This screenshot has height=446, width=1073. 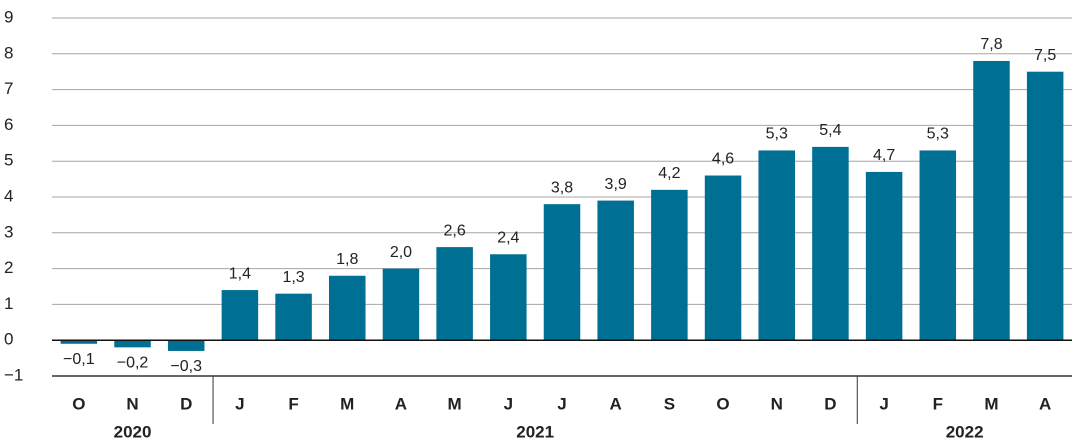 What do you see at coordinates (1045, 55) in the screenshot?
I see `data-label: 7,5` at bounding box center [1045, 55].